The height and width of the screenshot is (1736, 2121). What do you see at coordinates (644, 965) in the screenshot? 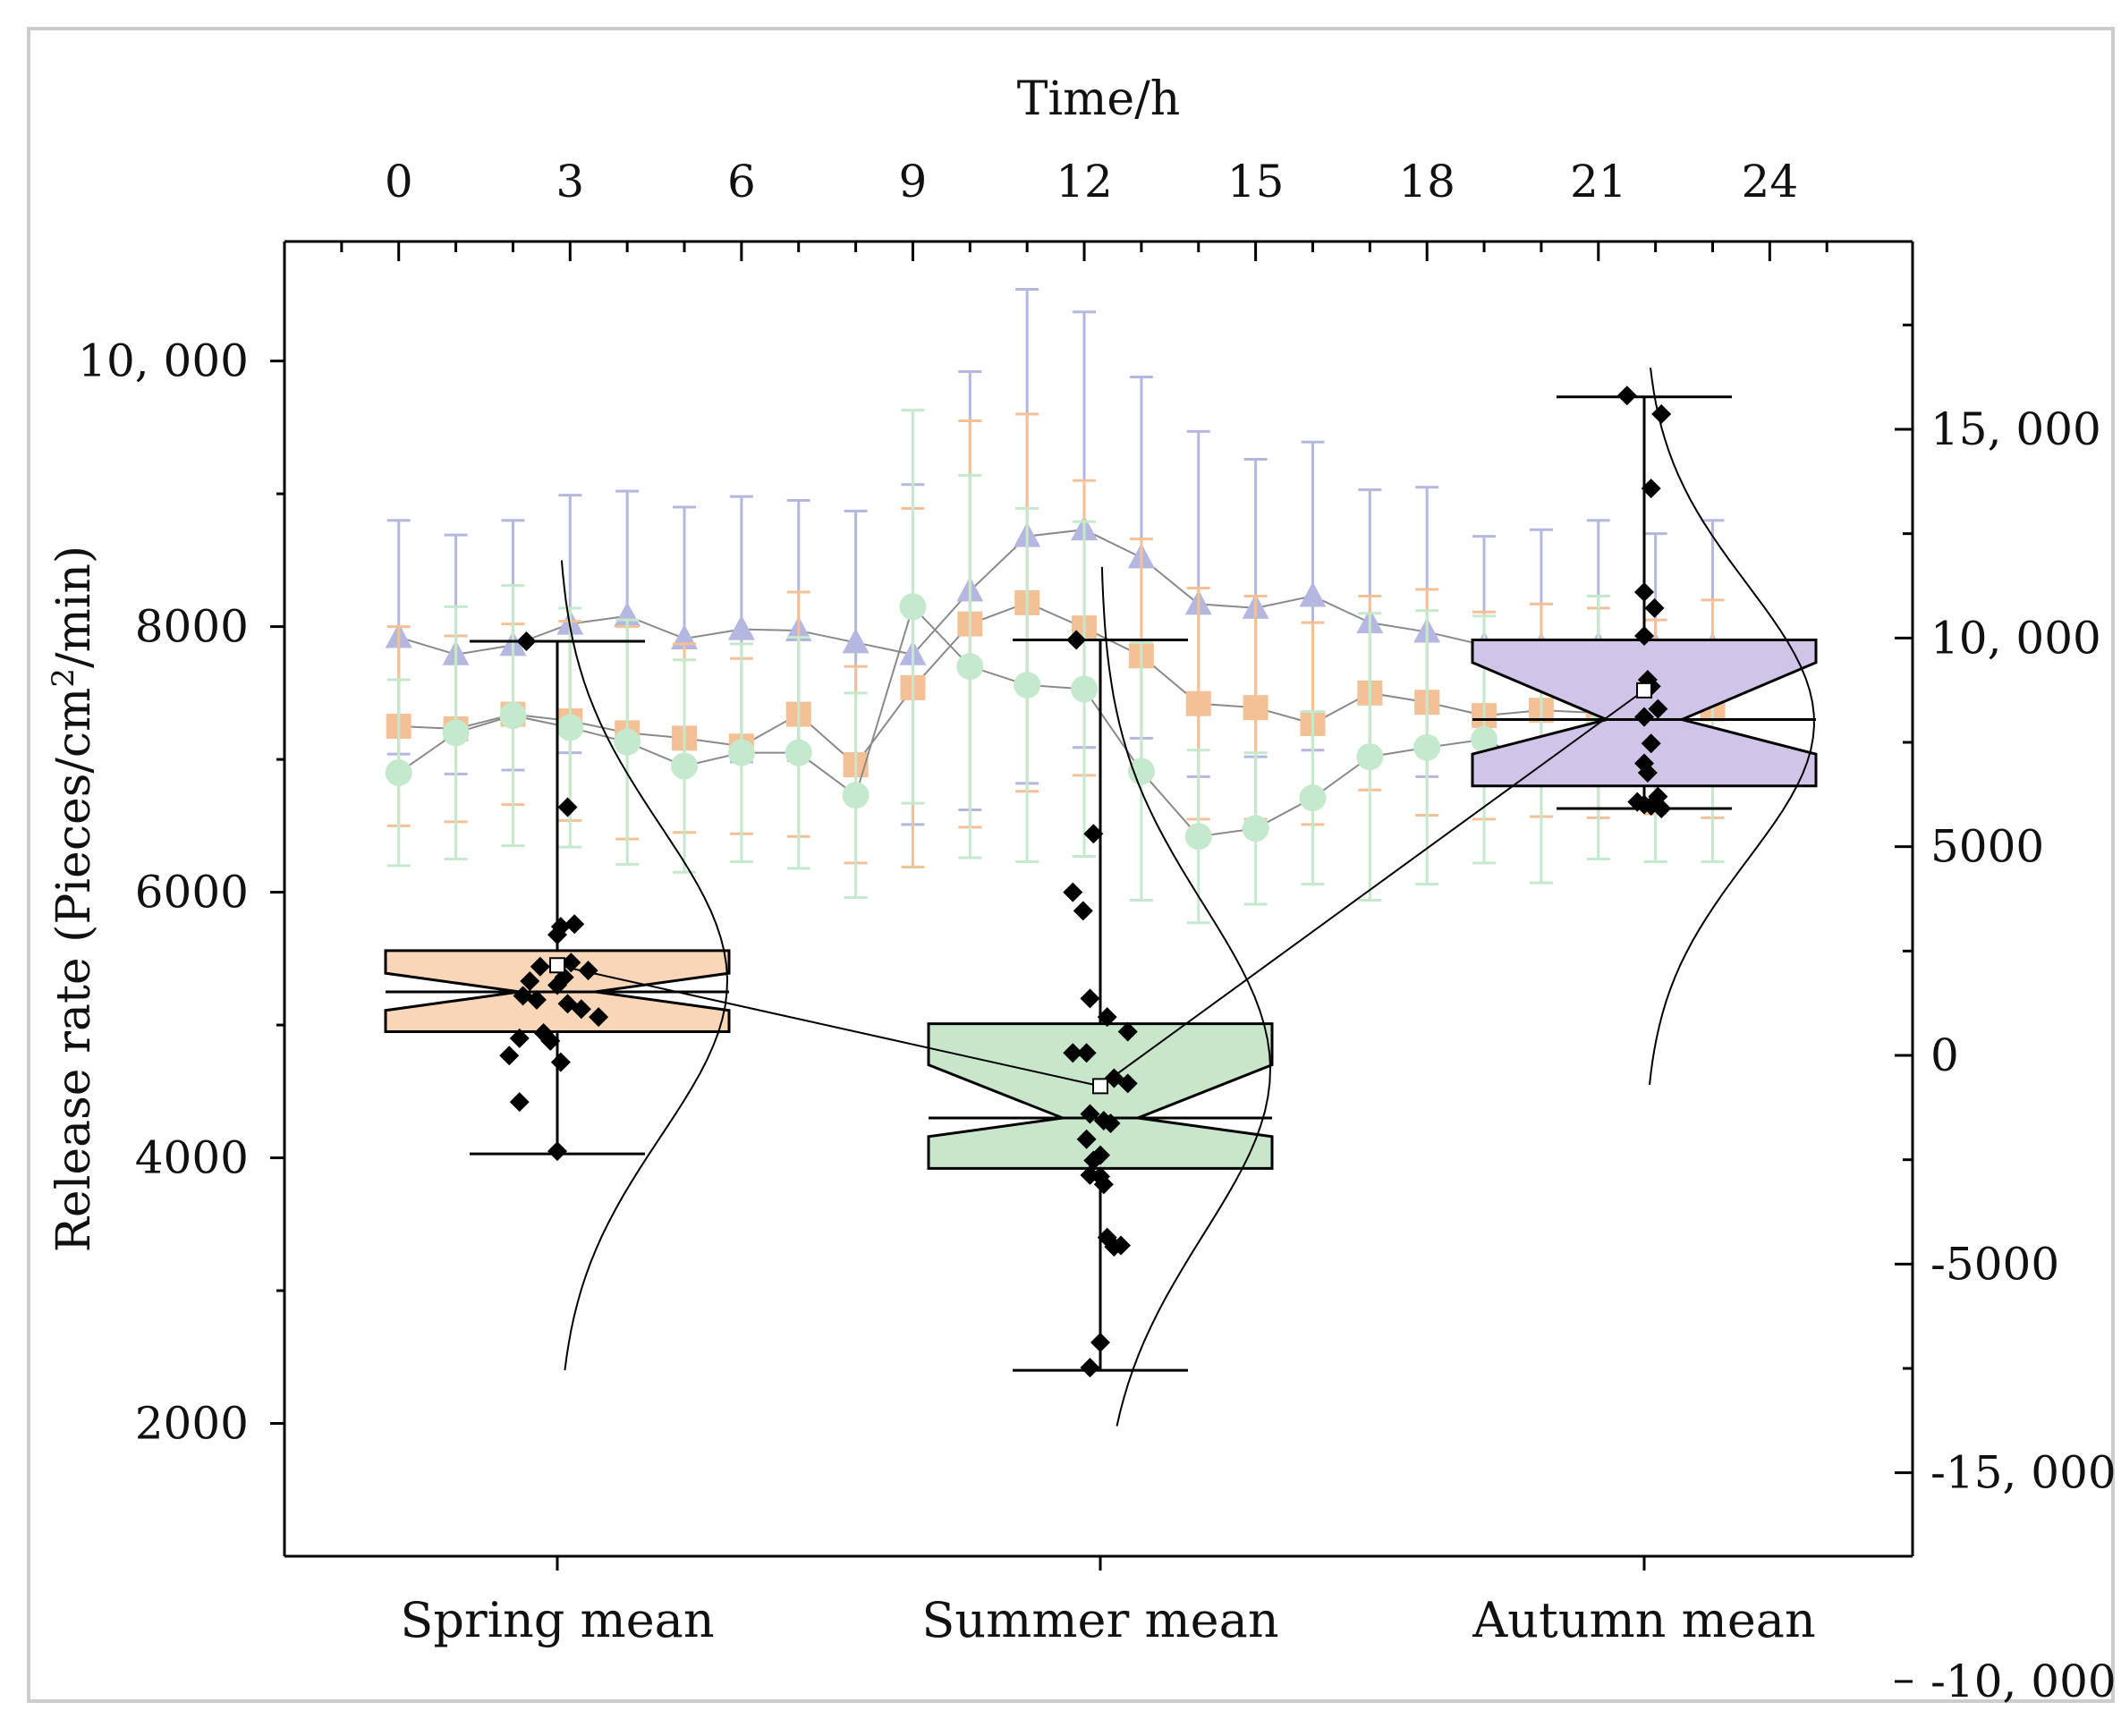
I see `spring-distribution-curve` at bounding box center [644, 965].